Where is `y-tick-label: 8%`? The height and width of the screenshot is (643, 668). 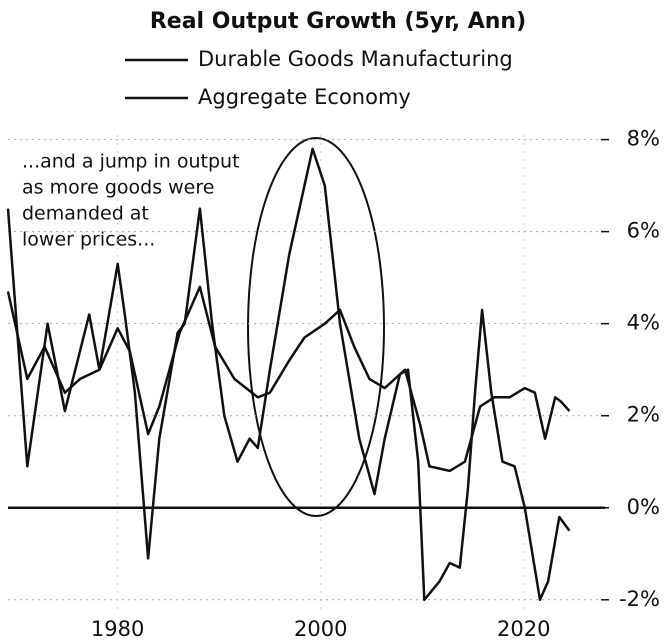
y-tick-label: 8% is located at coordinates (643, 139).